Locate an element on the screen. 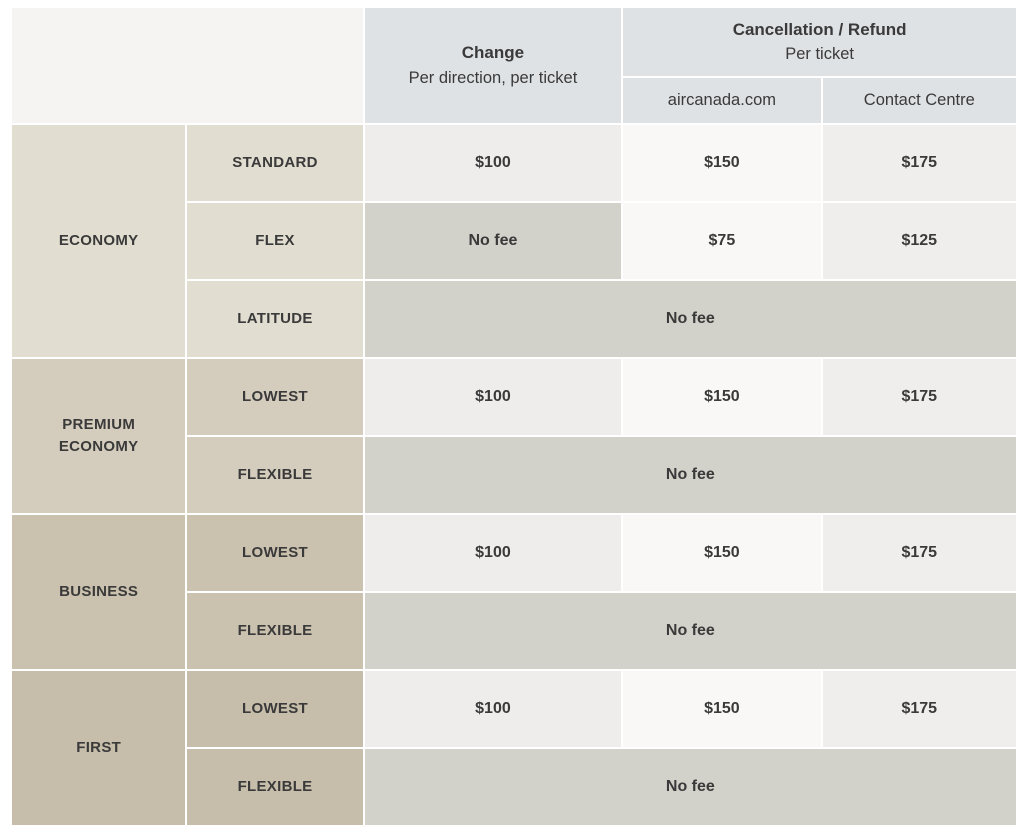 The width and height of the screenshot is (1024, 836). fare-economy-standard: STANDARD is located at coordinates (275, 163).